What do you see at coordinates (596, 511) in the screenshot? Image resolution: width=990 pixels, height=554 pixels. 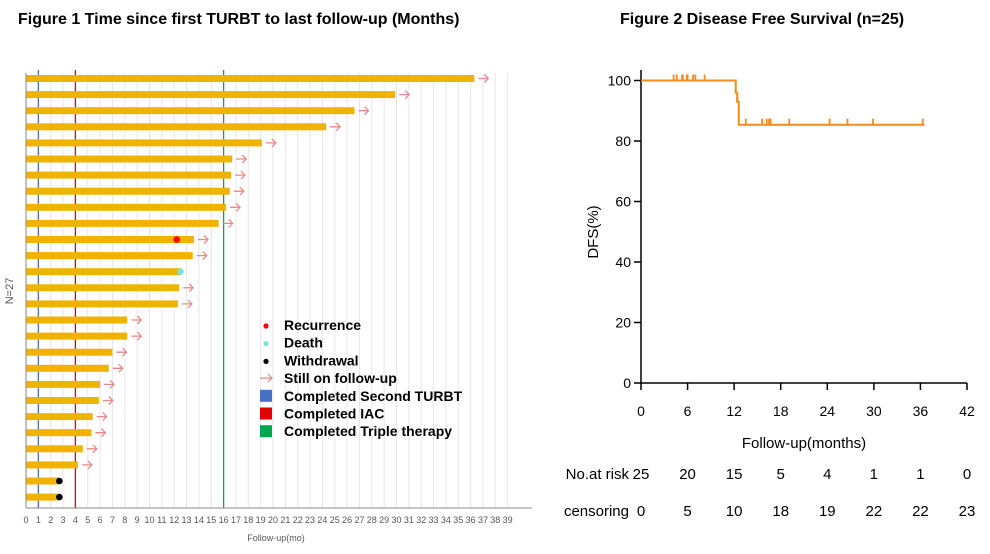 I see `risk-row-label: censoring` at bounding box center [596, 511].